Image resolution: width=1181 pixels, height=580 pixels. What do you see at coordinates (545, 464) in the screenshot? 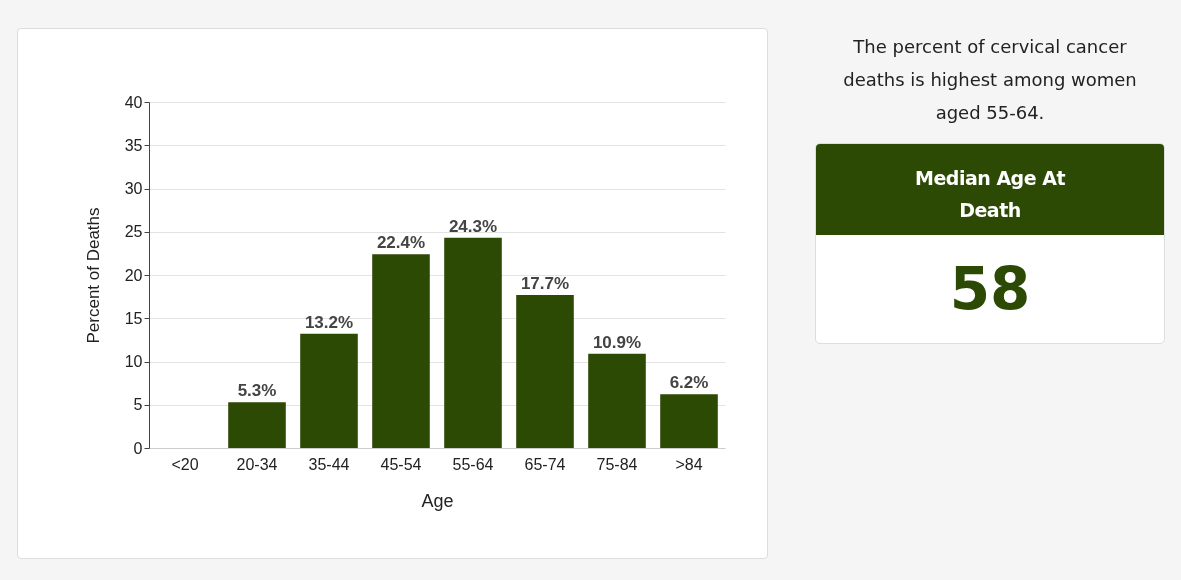
I see `x-tick-label: 65-74` at bounding box center [545, 464].